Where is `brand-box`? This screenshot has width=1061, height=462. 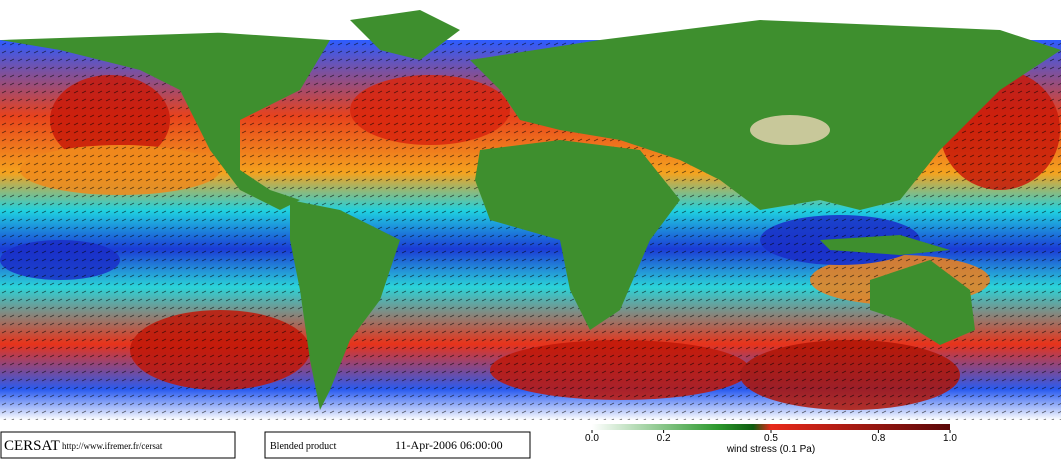 brand-box is located at coordinates (118, 445).